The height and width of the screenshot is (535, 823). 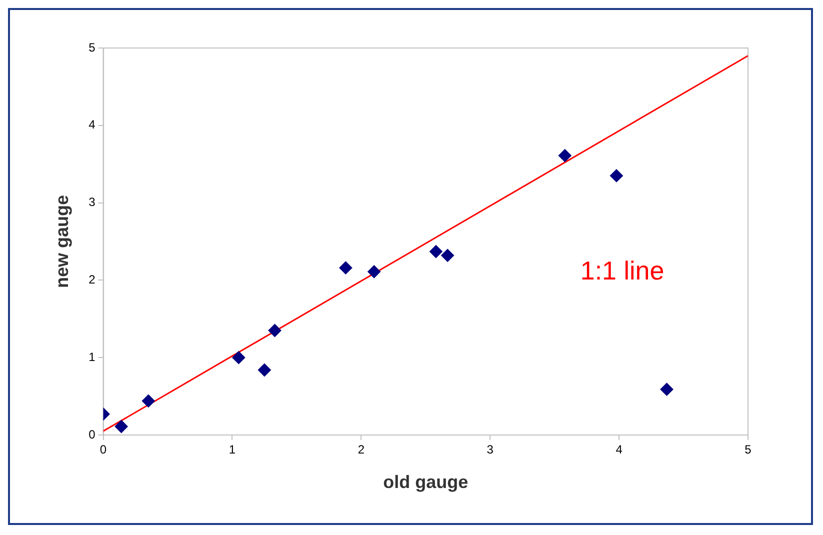 I want to click on y-tick-label: 0, so click(x=92, y=434).